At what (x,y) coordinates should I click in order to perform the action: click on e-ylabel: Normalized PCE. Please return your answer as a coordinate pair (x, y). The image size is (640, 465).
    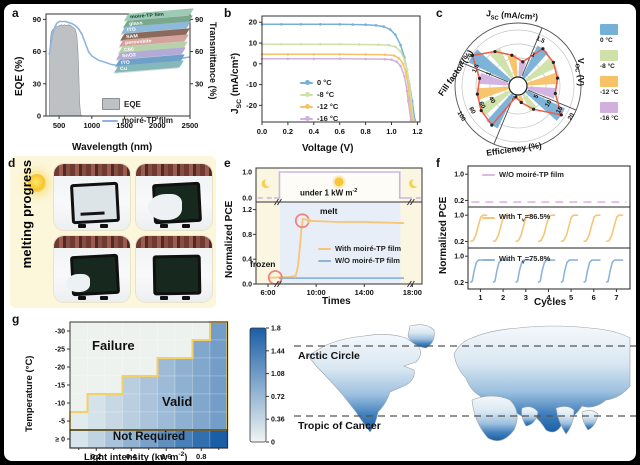
    Looking at the image, I should click on (229, 239).